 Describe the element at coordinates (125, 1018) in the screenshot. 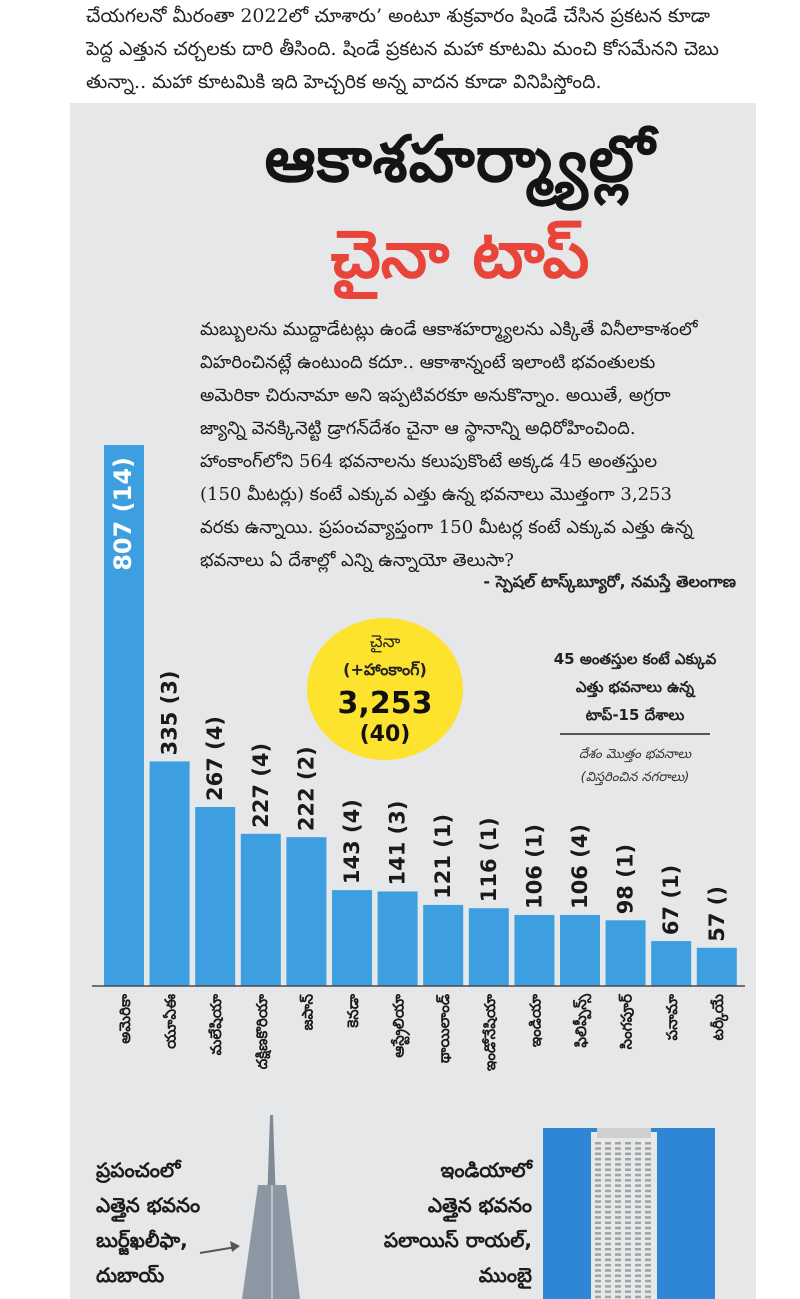

I see `x-tick-label: అమెరికా` at that location.